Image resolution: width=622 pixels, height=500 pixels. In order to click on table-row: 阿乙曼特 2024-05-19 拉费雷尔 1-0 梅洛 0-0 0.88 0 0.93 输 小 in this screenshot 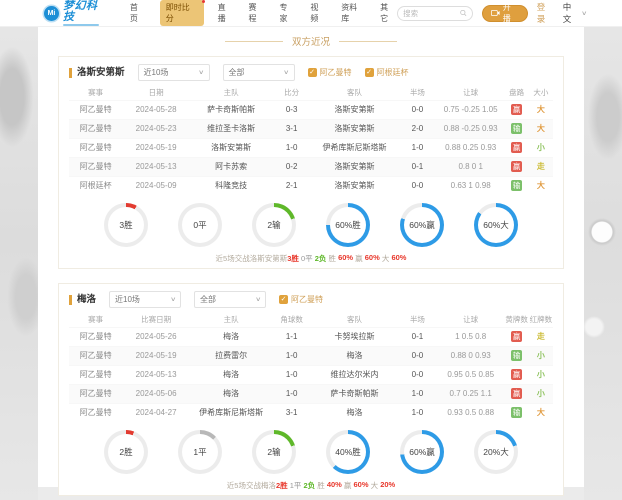, I will do `click(311, 355)`.